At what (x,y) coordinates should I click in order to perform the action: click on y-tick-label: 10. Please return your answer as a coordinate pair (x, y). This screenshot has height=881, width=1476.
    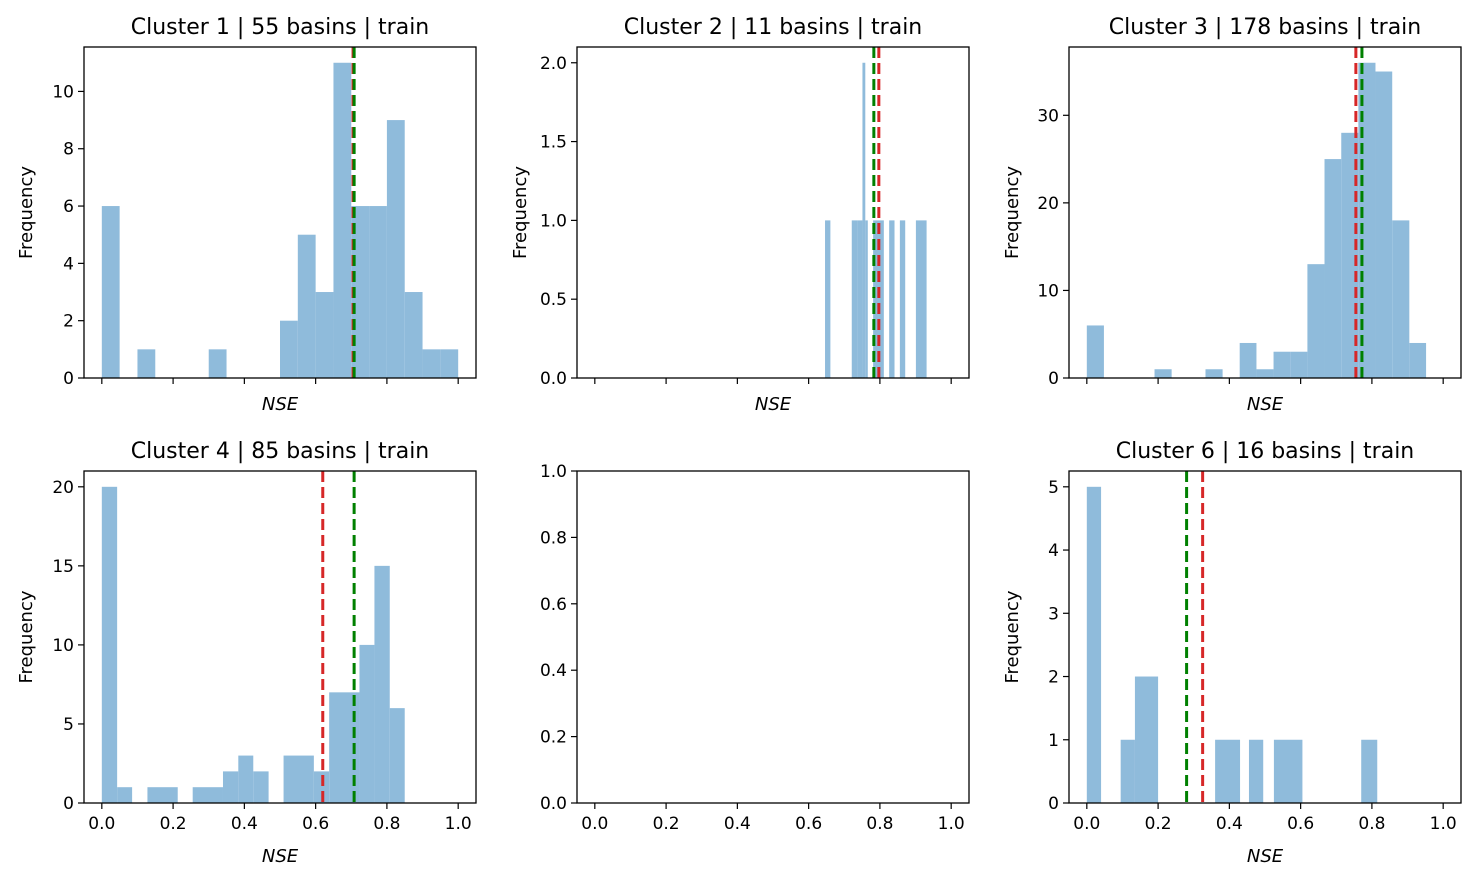
    Looking at the image, I should click on (1048, 291).